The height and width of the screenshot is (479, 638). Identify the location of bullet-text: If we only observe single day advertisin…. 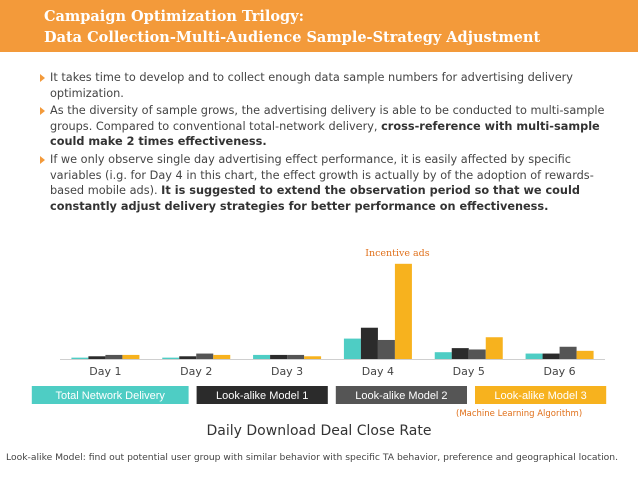
(322, 175).